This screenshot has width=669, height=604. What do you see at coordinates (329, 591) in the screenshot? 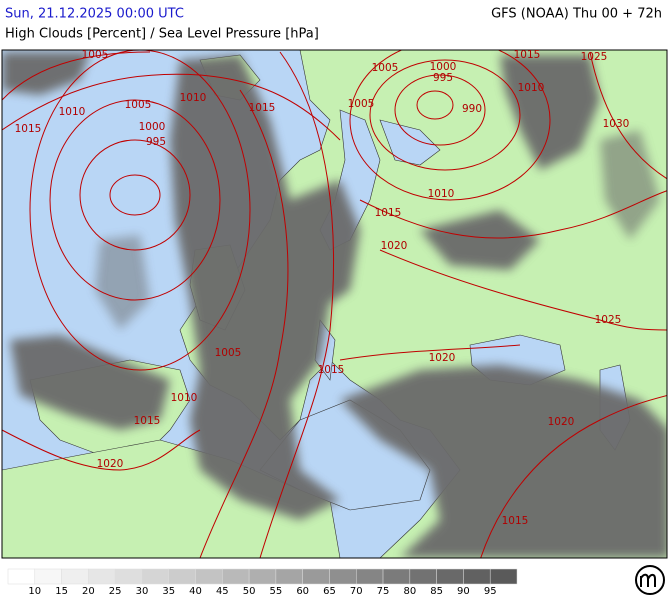
I see `legend-label: 65` at bounding box center [329, 591].